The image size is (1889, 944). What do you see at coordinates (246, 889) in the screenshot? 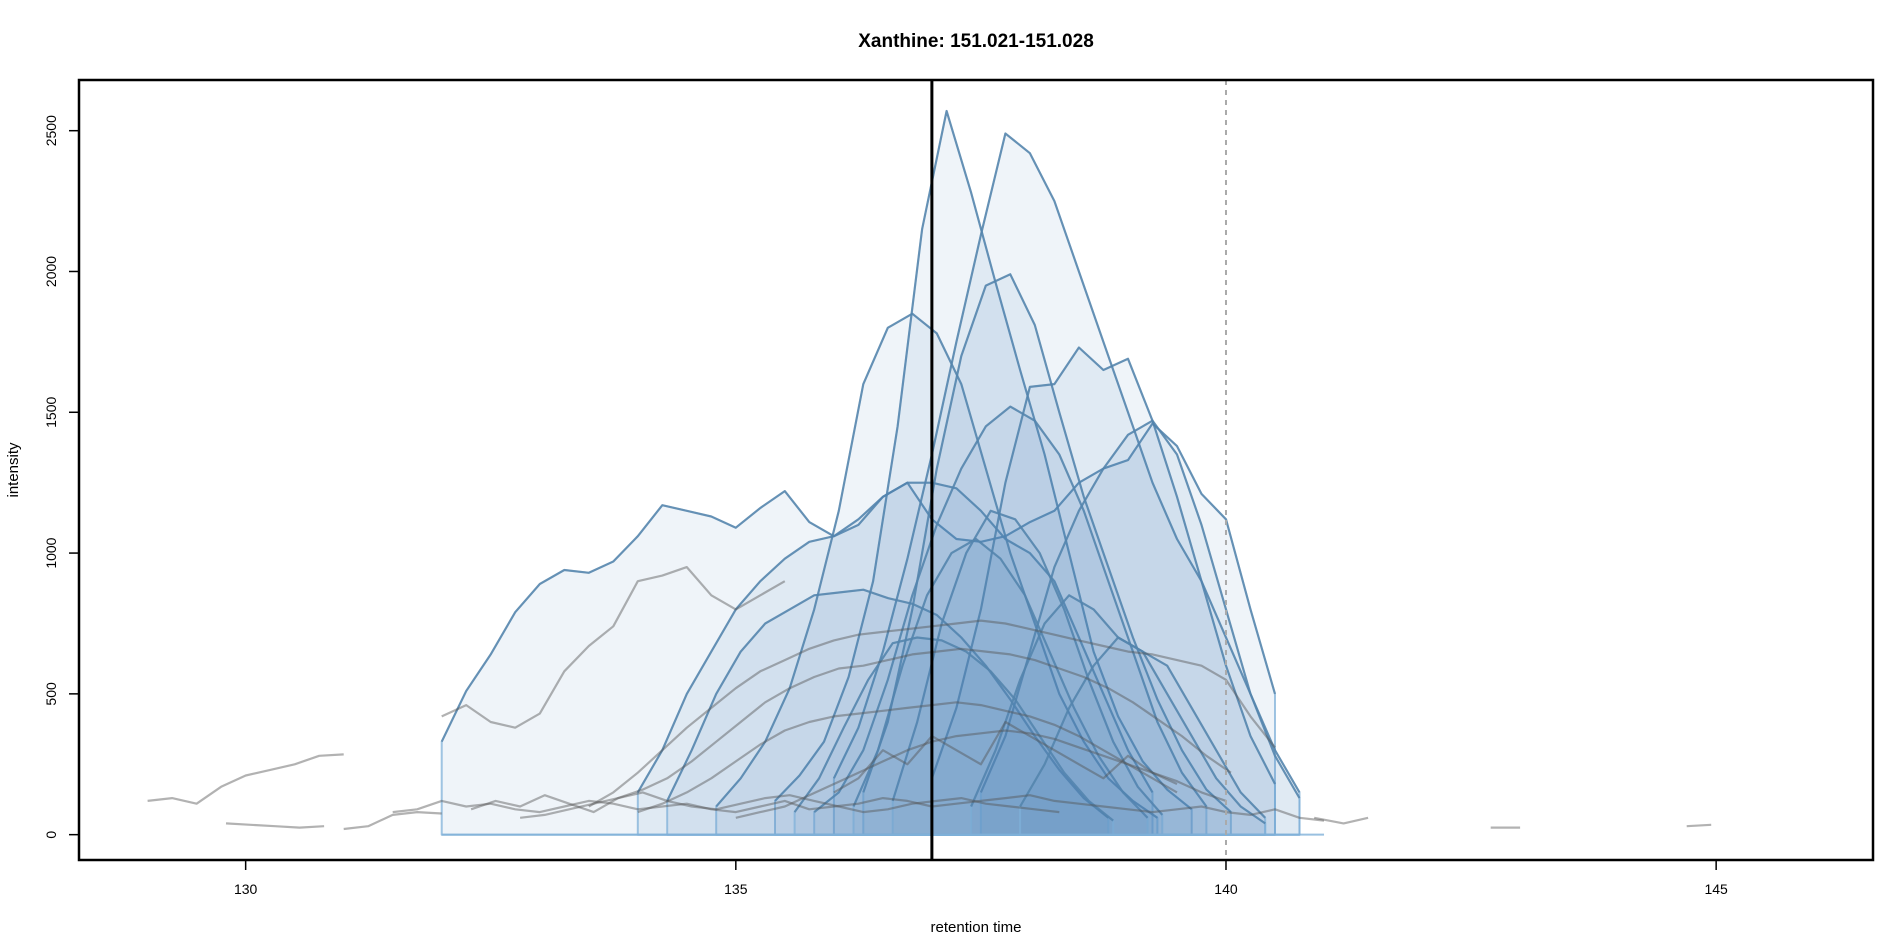
I see `x-tick-label-130: 130` at bounding box center [246, 889].